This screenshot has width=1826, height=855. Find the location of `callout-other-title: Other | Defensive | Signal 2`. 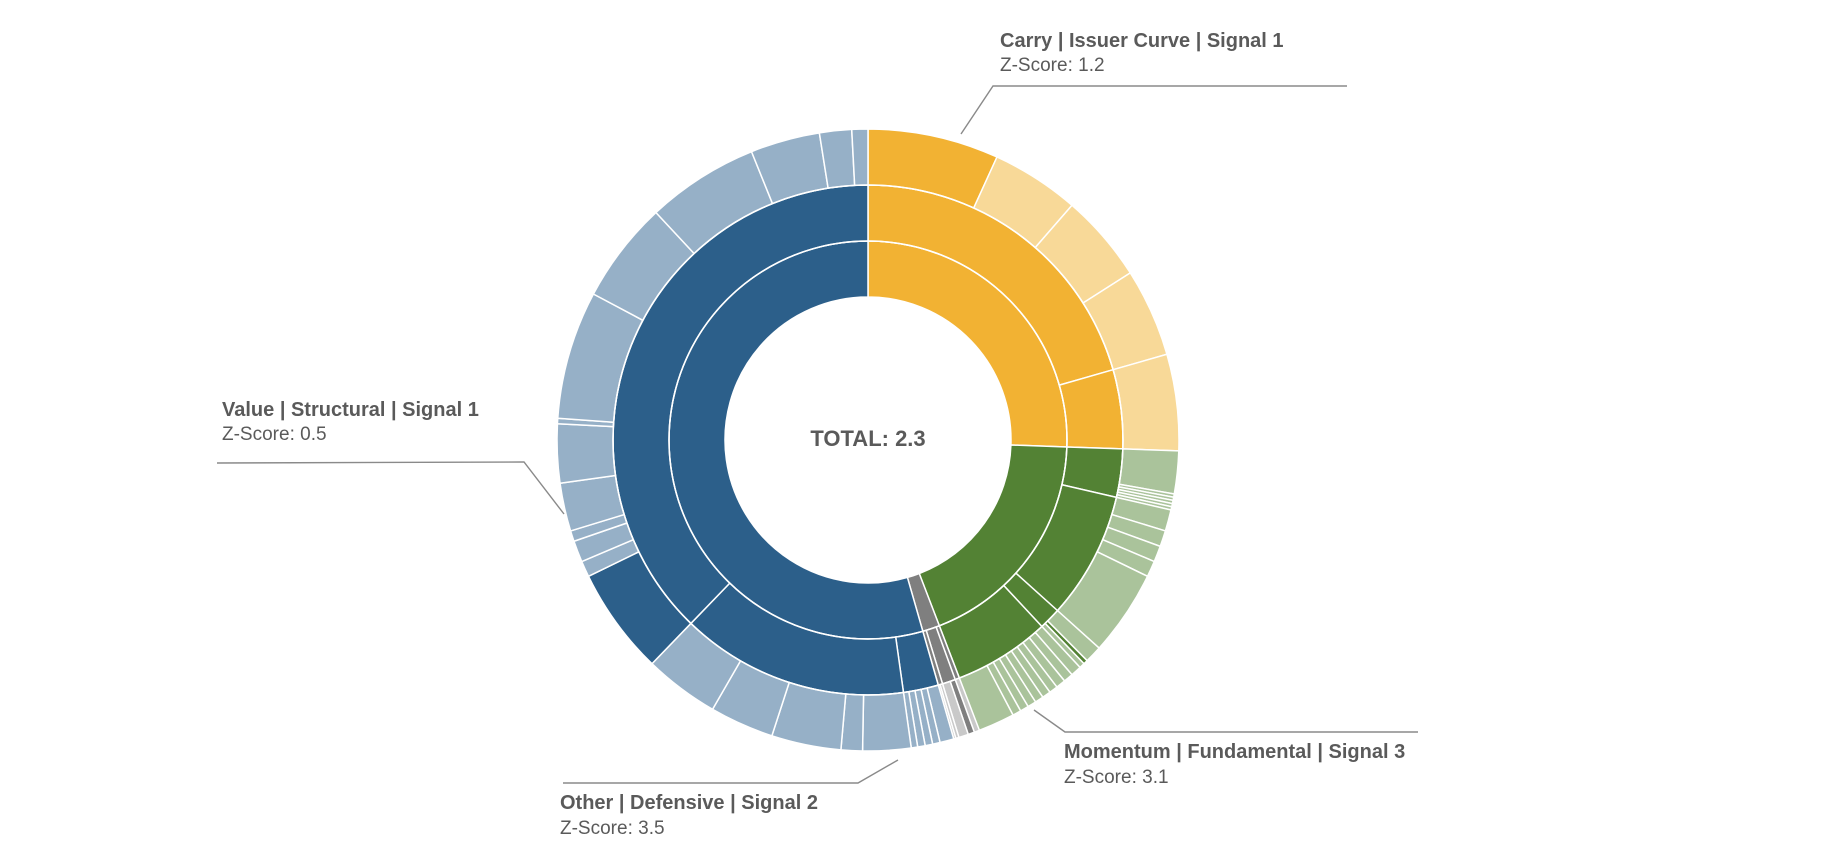

callout-other-title: Other | Defensive | Signal 2 is located at coordinates (689, 803).